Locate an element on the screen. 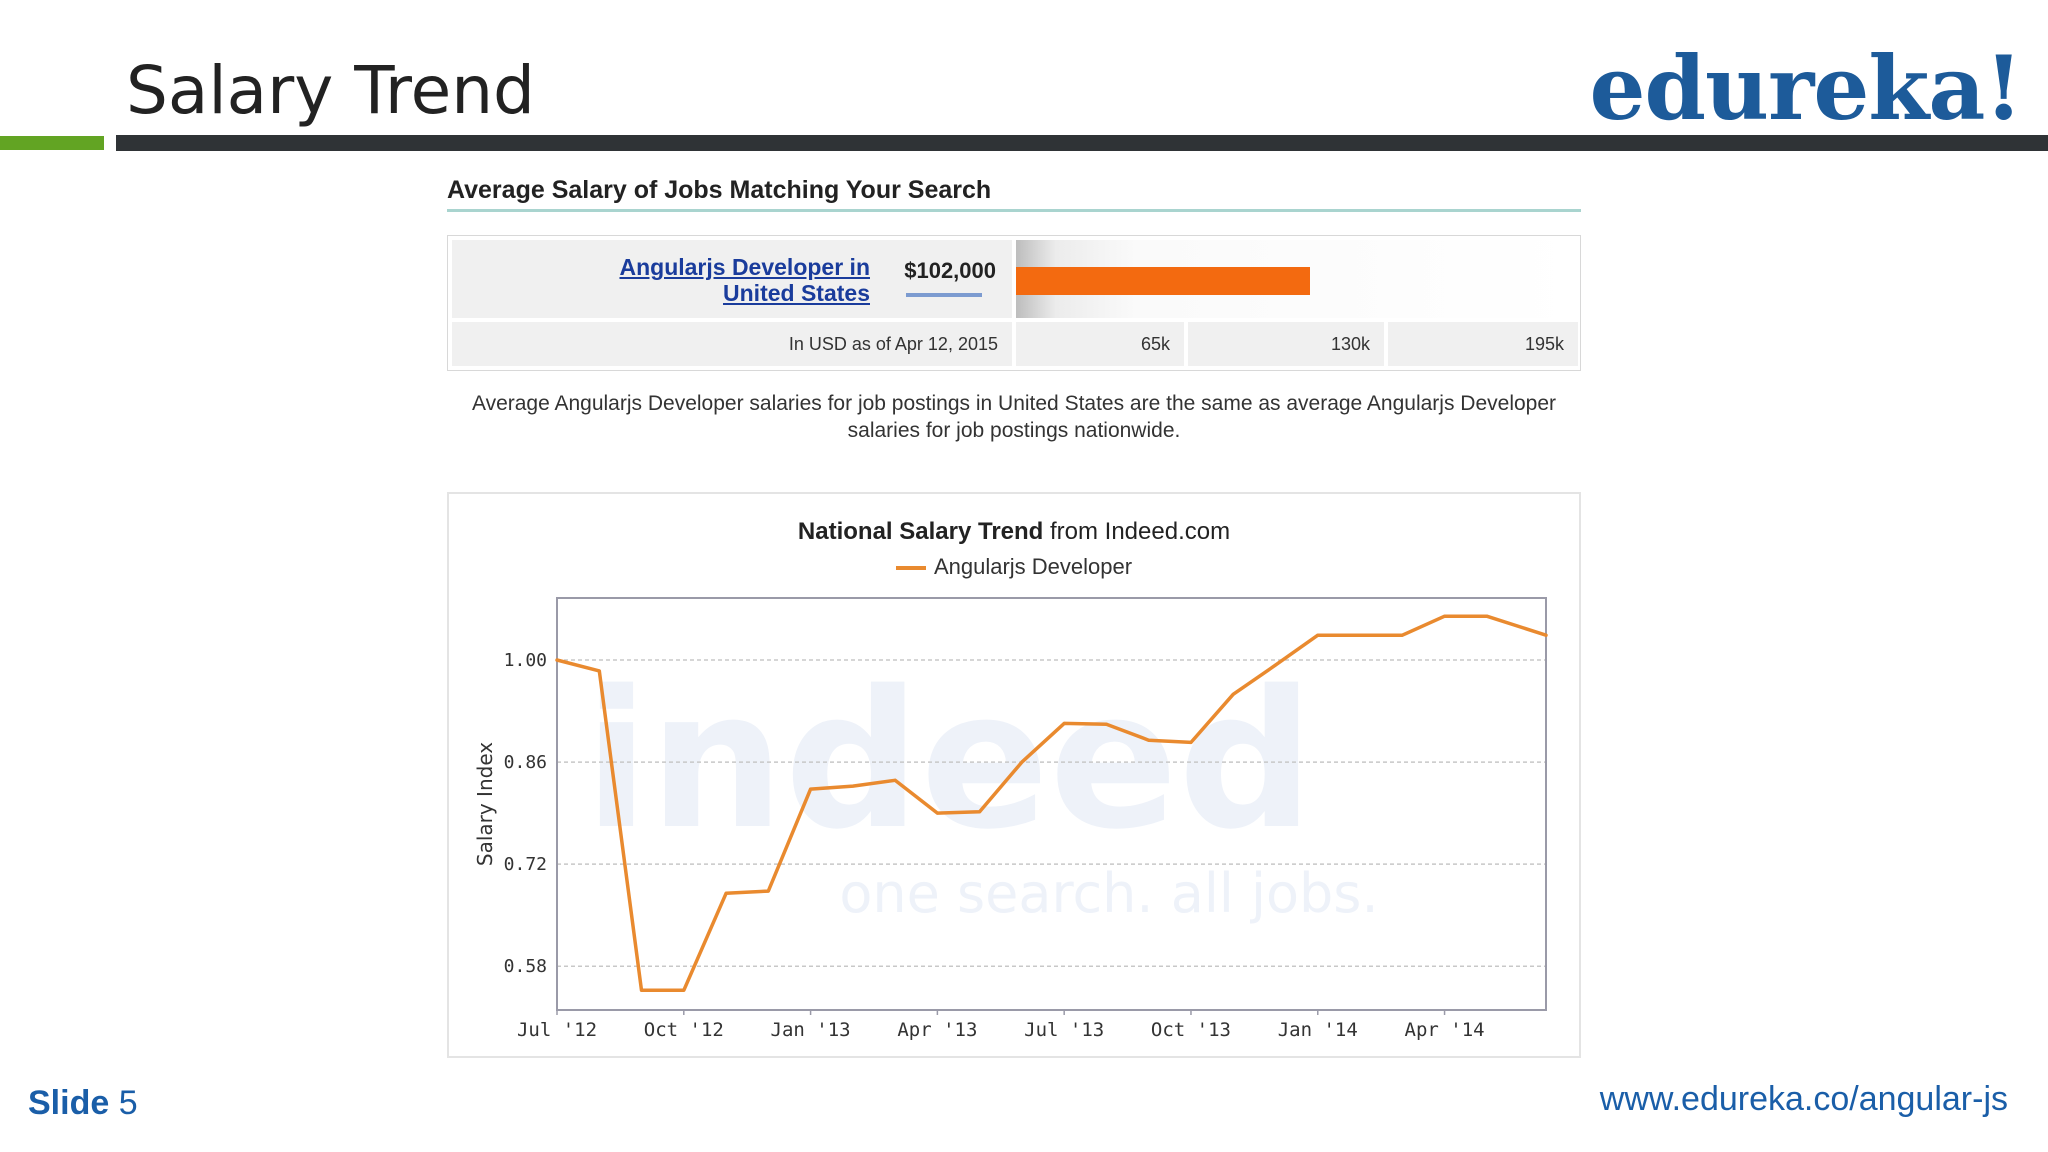 This screenshot has width=2048, height=1152. legend-swatch is located at coordinates (910, 568).